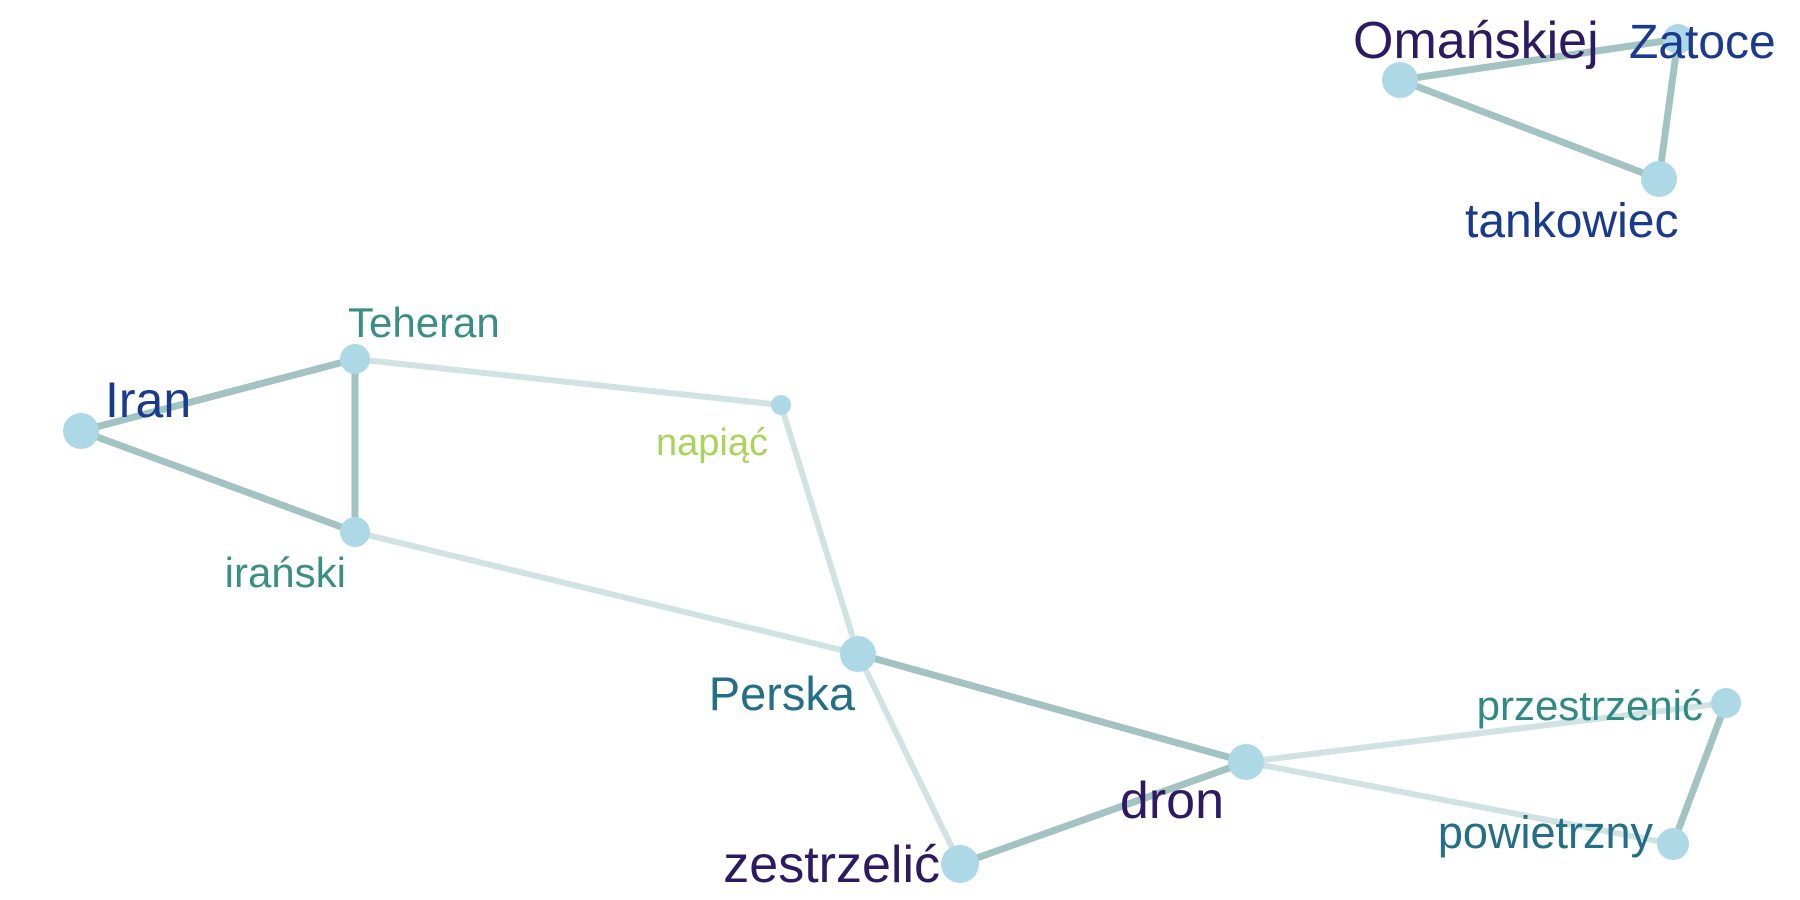  What do you see at coordinates (1539, 59) in the screenshot?
I see `edge-omanskiej-zatoce` at bounding box center [1539, 59].